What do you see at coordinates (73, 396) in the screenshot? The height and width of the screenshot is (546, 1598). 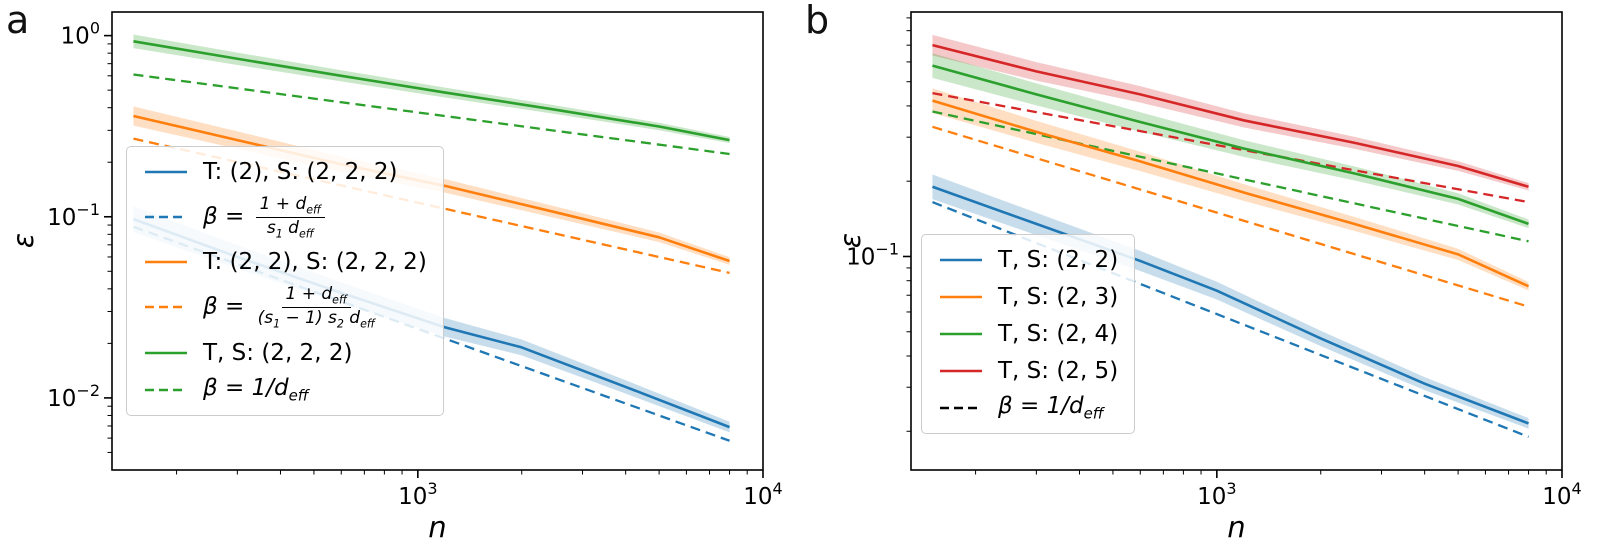 I see `y-tick-label: 10⁻²` at bounding box center [73, 396].